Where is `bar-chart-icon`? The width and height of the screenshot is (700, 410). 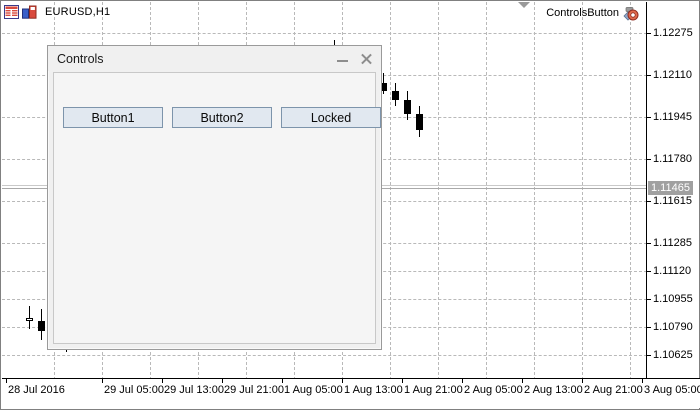
bar-chart-icon is located at coordinates (29, 12).